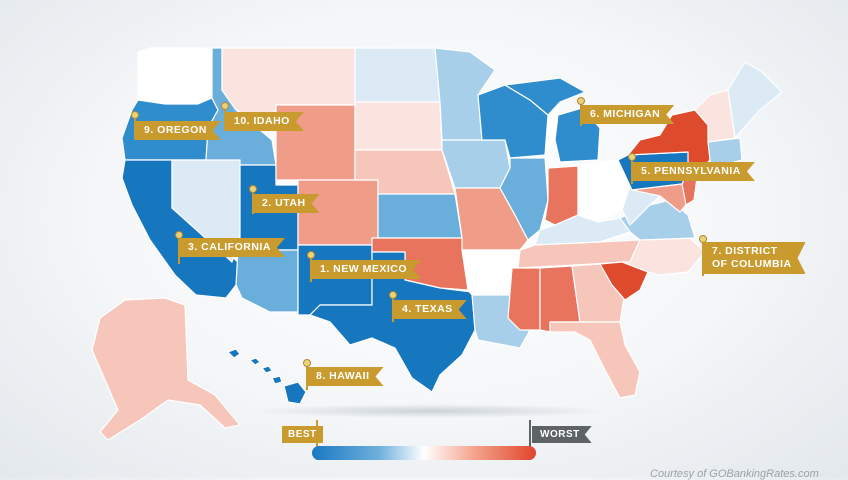  Describe the element at coordinates (424, 453) in the screenshot. I see `legend-color-scale` at that location.